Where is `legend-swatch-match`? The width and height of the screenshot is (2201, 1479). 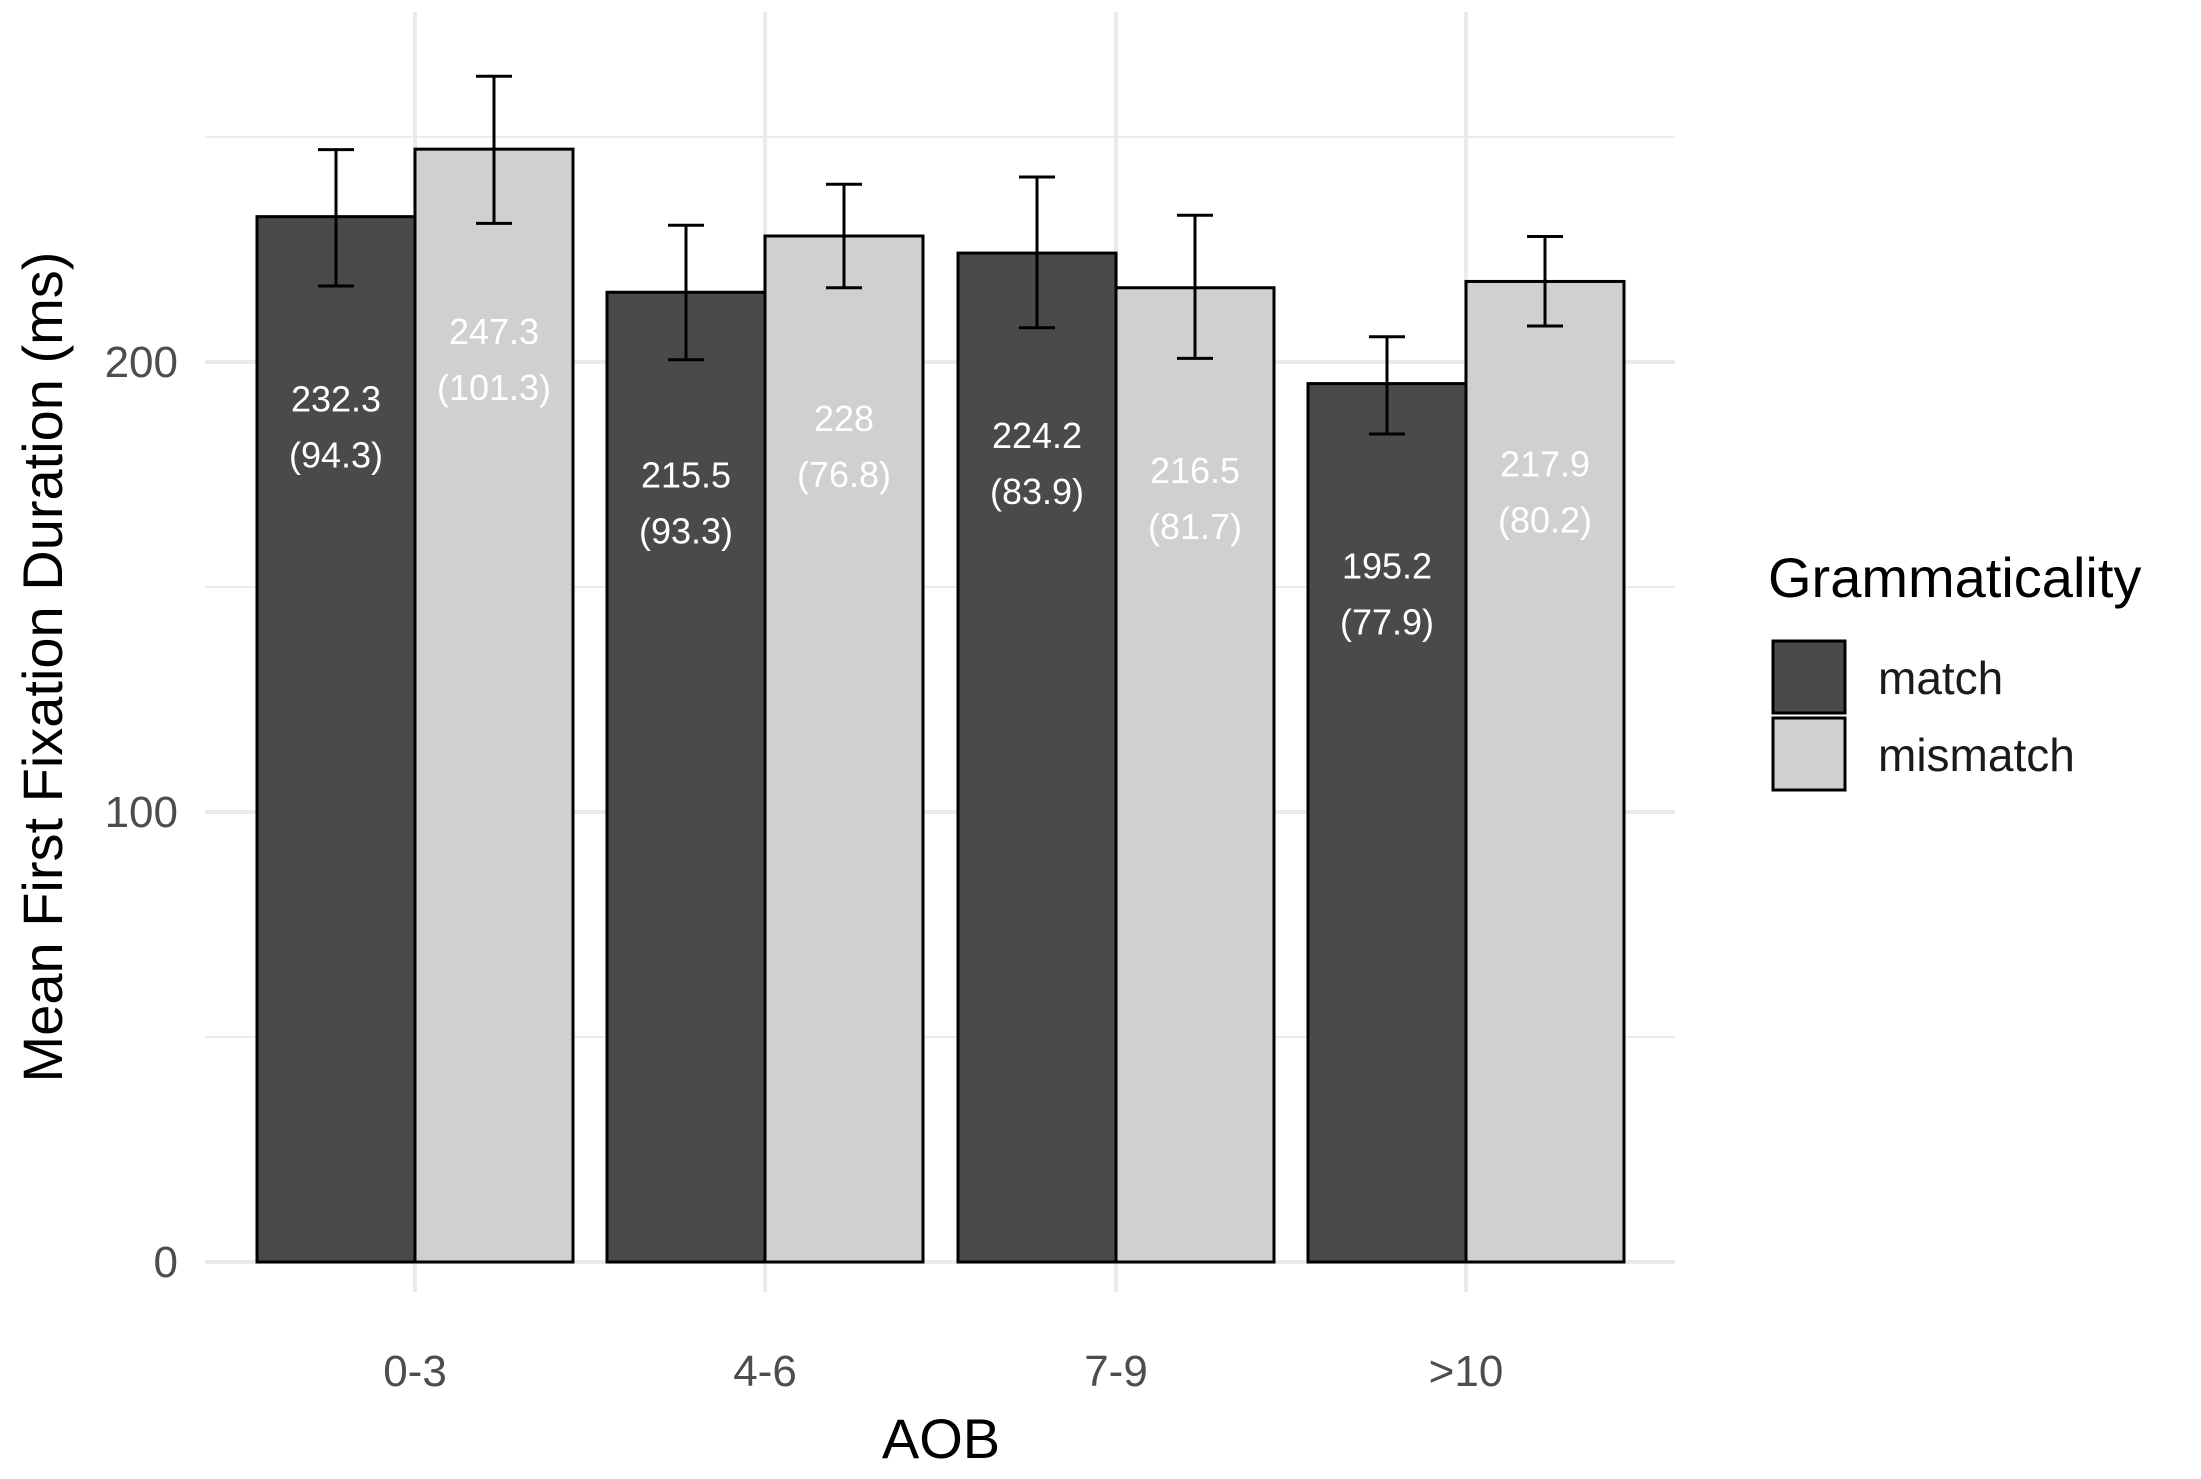 legend-swatch-match is located at coordinates (1809, 677).